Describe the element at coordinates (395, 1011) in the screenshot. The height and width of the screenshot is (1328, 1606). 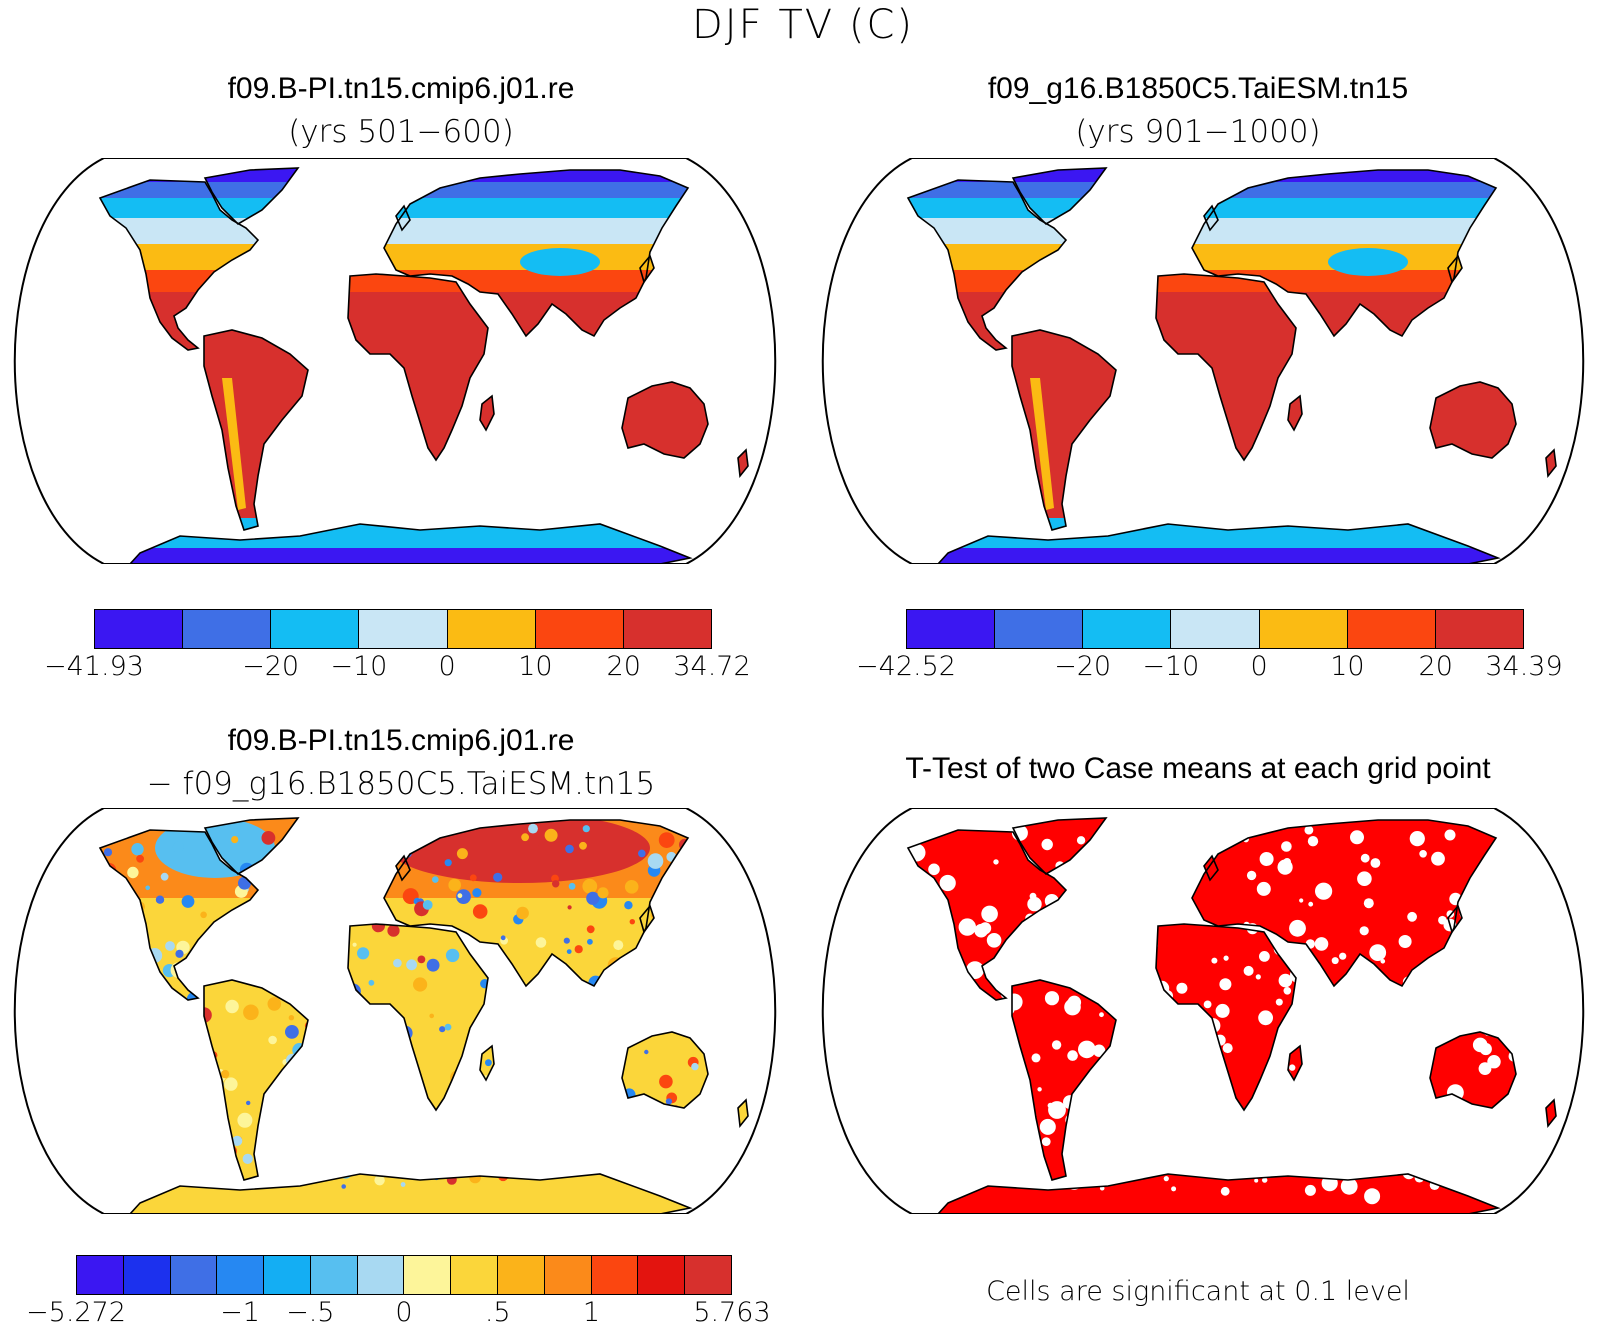
I see `panel3-map` at that location.